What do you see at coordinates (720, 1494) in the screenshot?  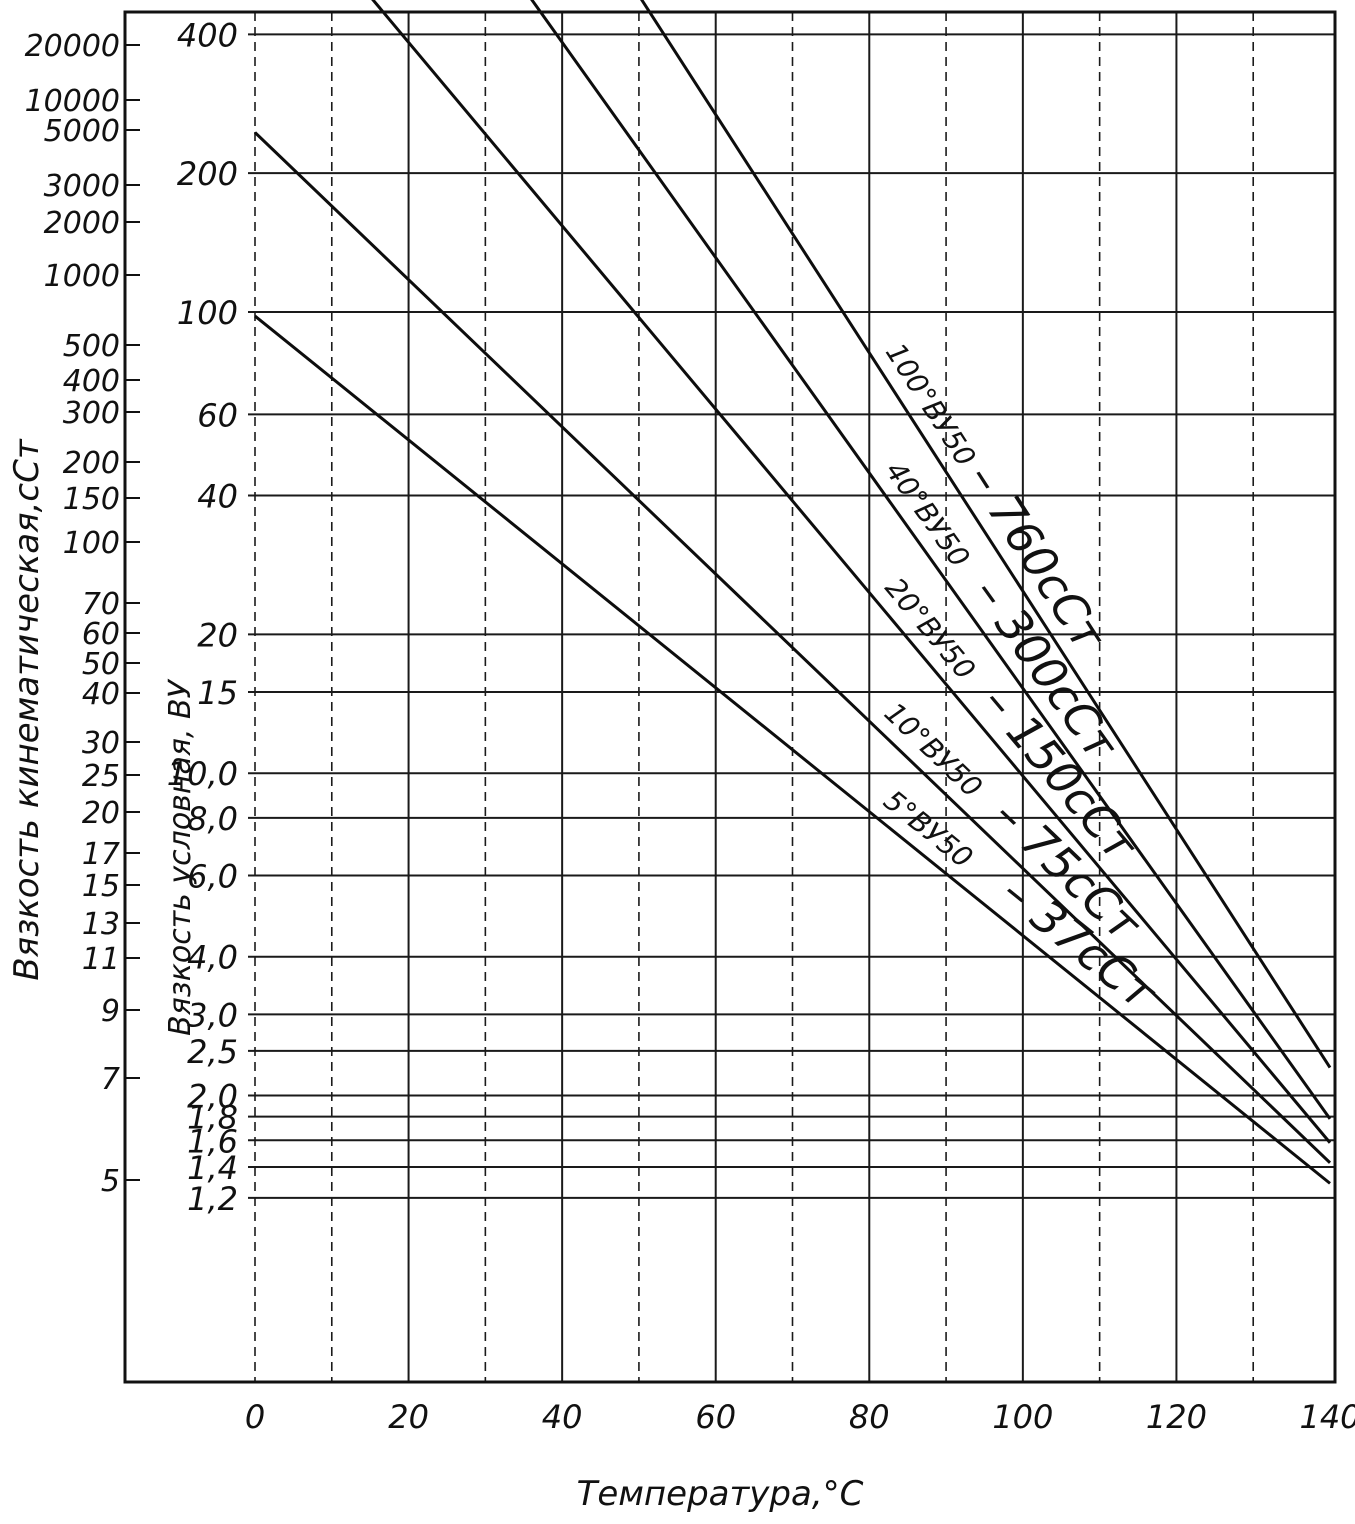 I see `x-axis-title: Температура,°С` at bounding box center [720, 1494].